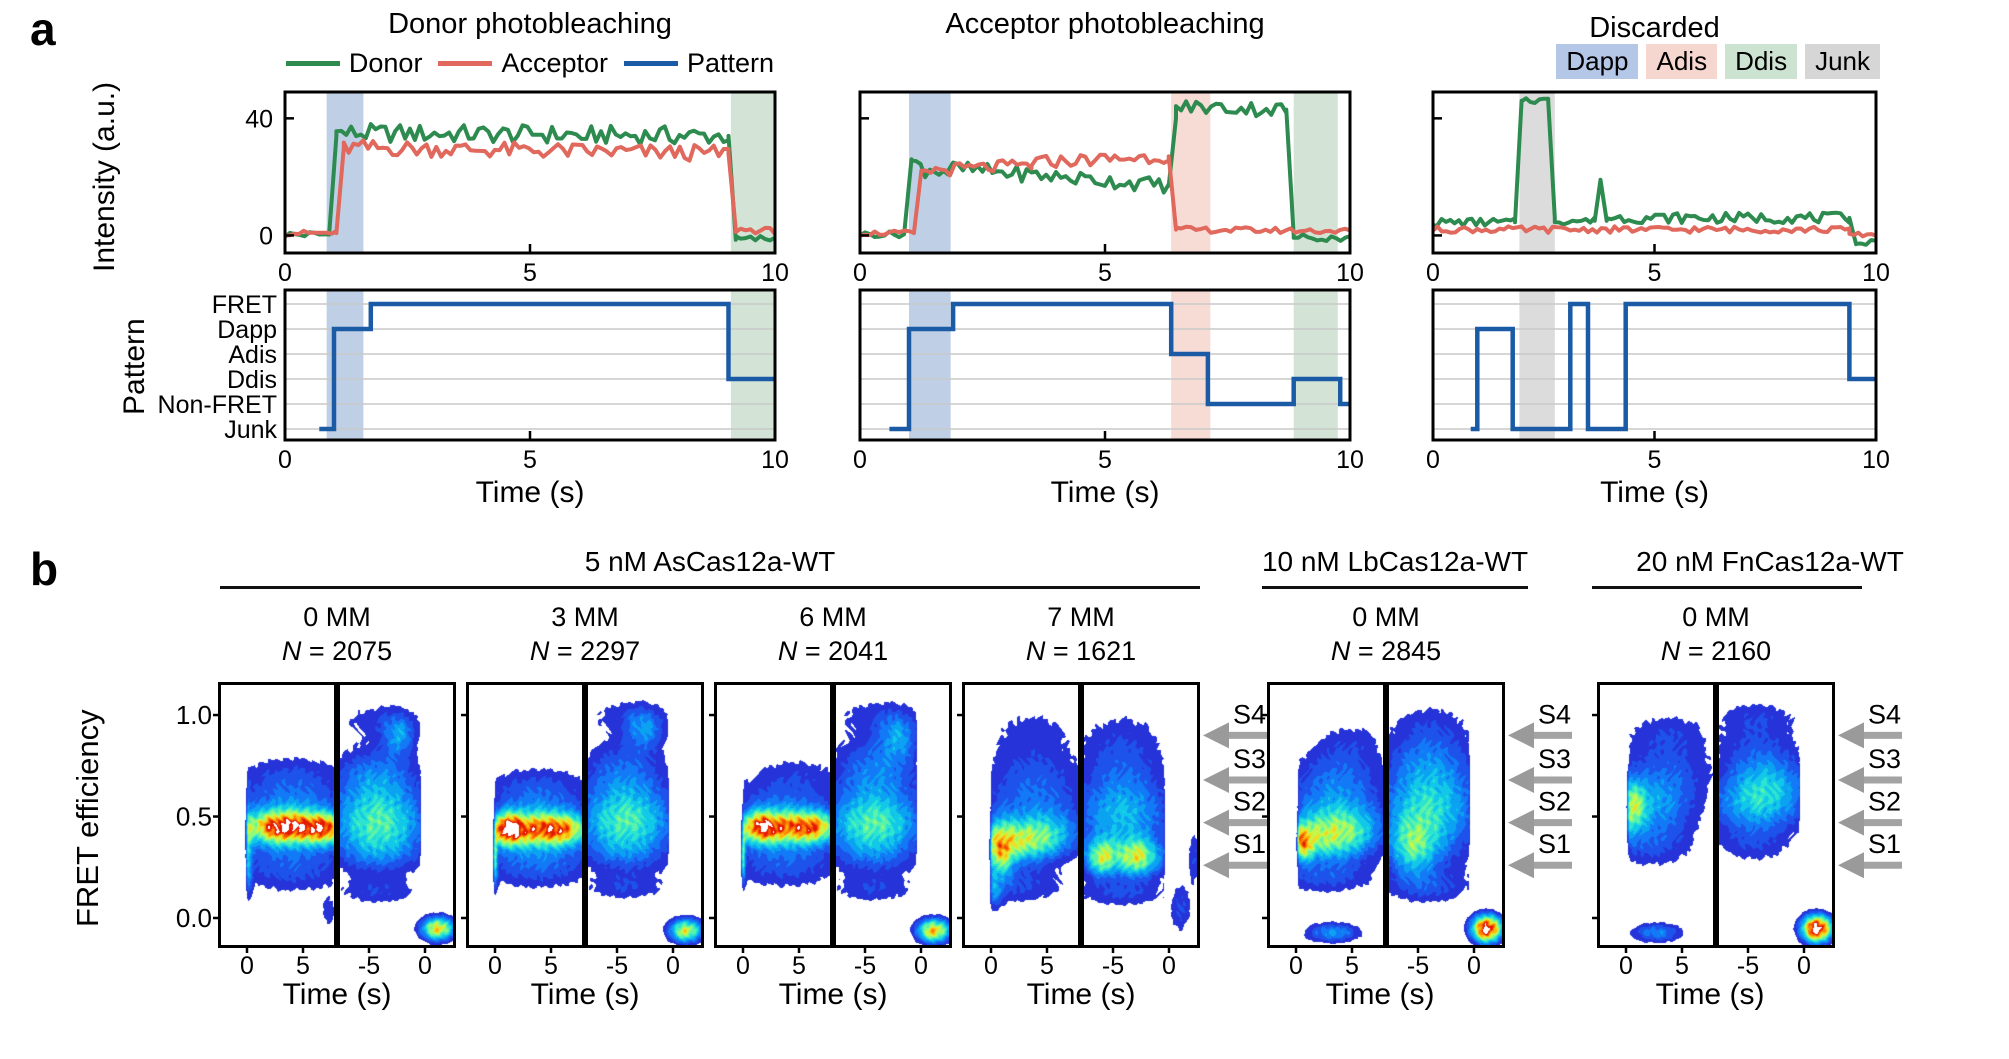 The height and width of the screenshot is (1059, 2009). I want to click on condition-mm-1: 0 MM, so click(337, 617).